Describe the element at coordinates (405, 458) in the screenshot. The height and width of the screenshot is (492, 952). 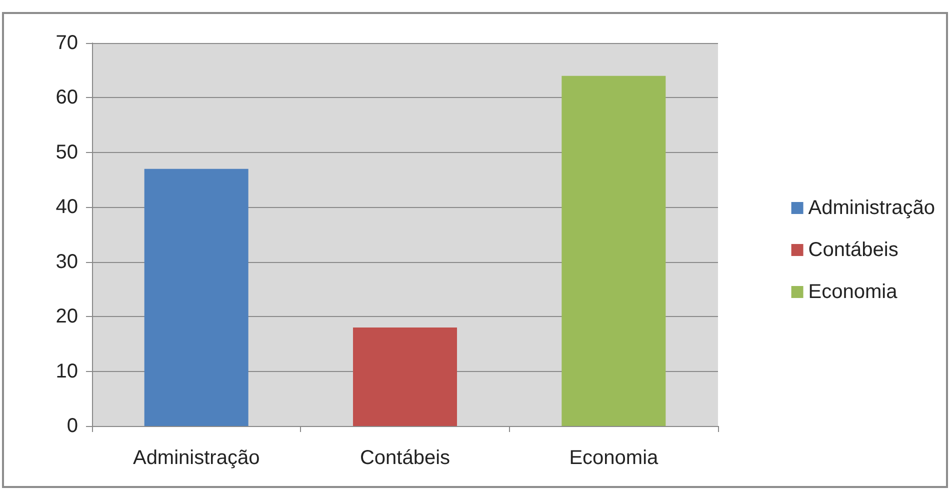
I see `x-tick-label: Contábeis` at that location.